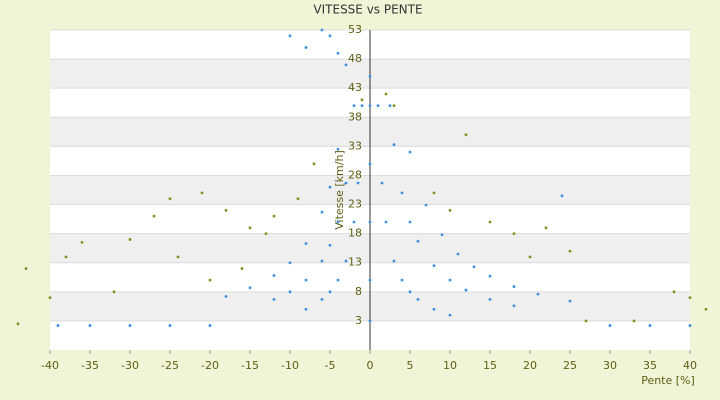 The width and height of the screenshot is (720, 400). I want to click on x-tick-label: -25, so click(170, 365).